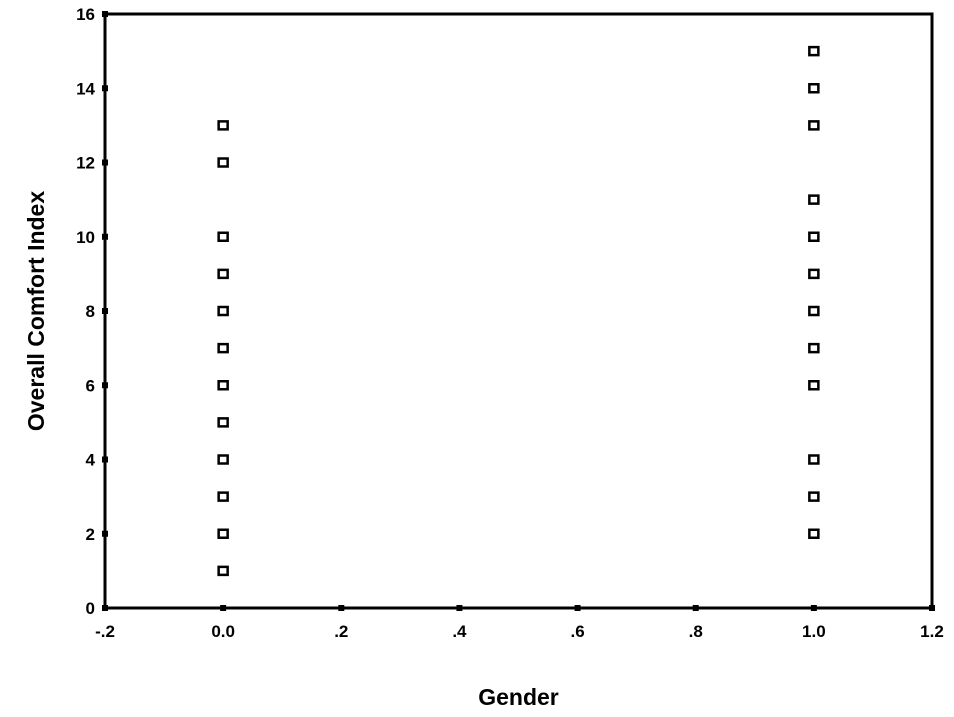 This screenshot has width=954, height=717. What do you see at coordinates (90, 608) in the screenshot?
I see `y-tick-label: 0` at bounding box center [90, 608].